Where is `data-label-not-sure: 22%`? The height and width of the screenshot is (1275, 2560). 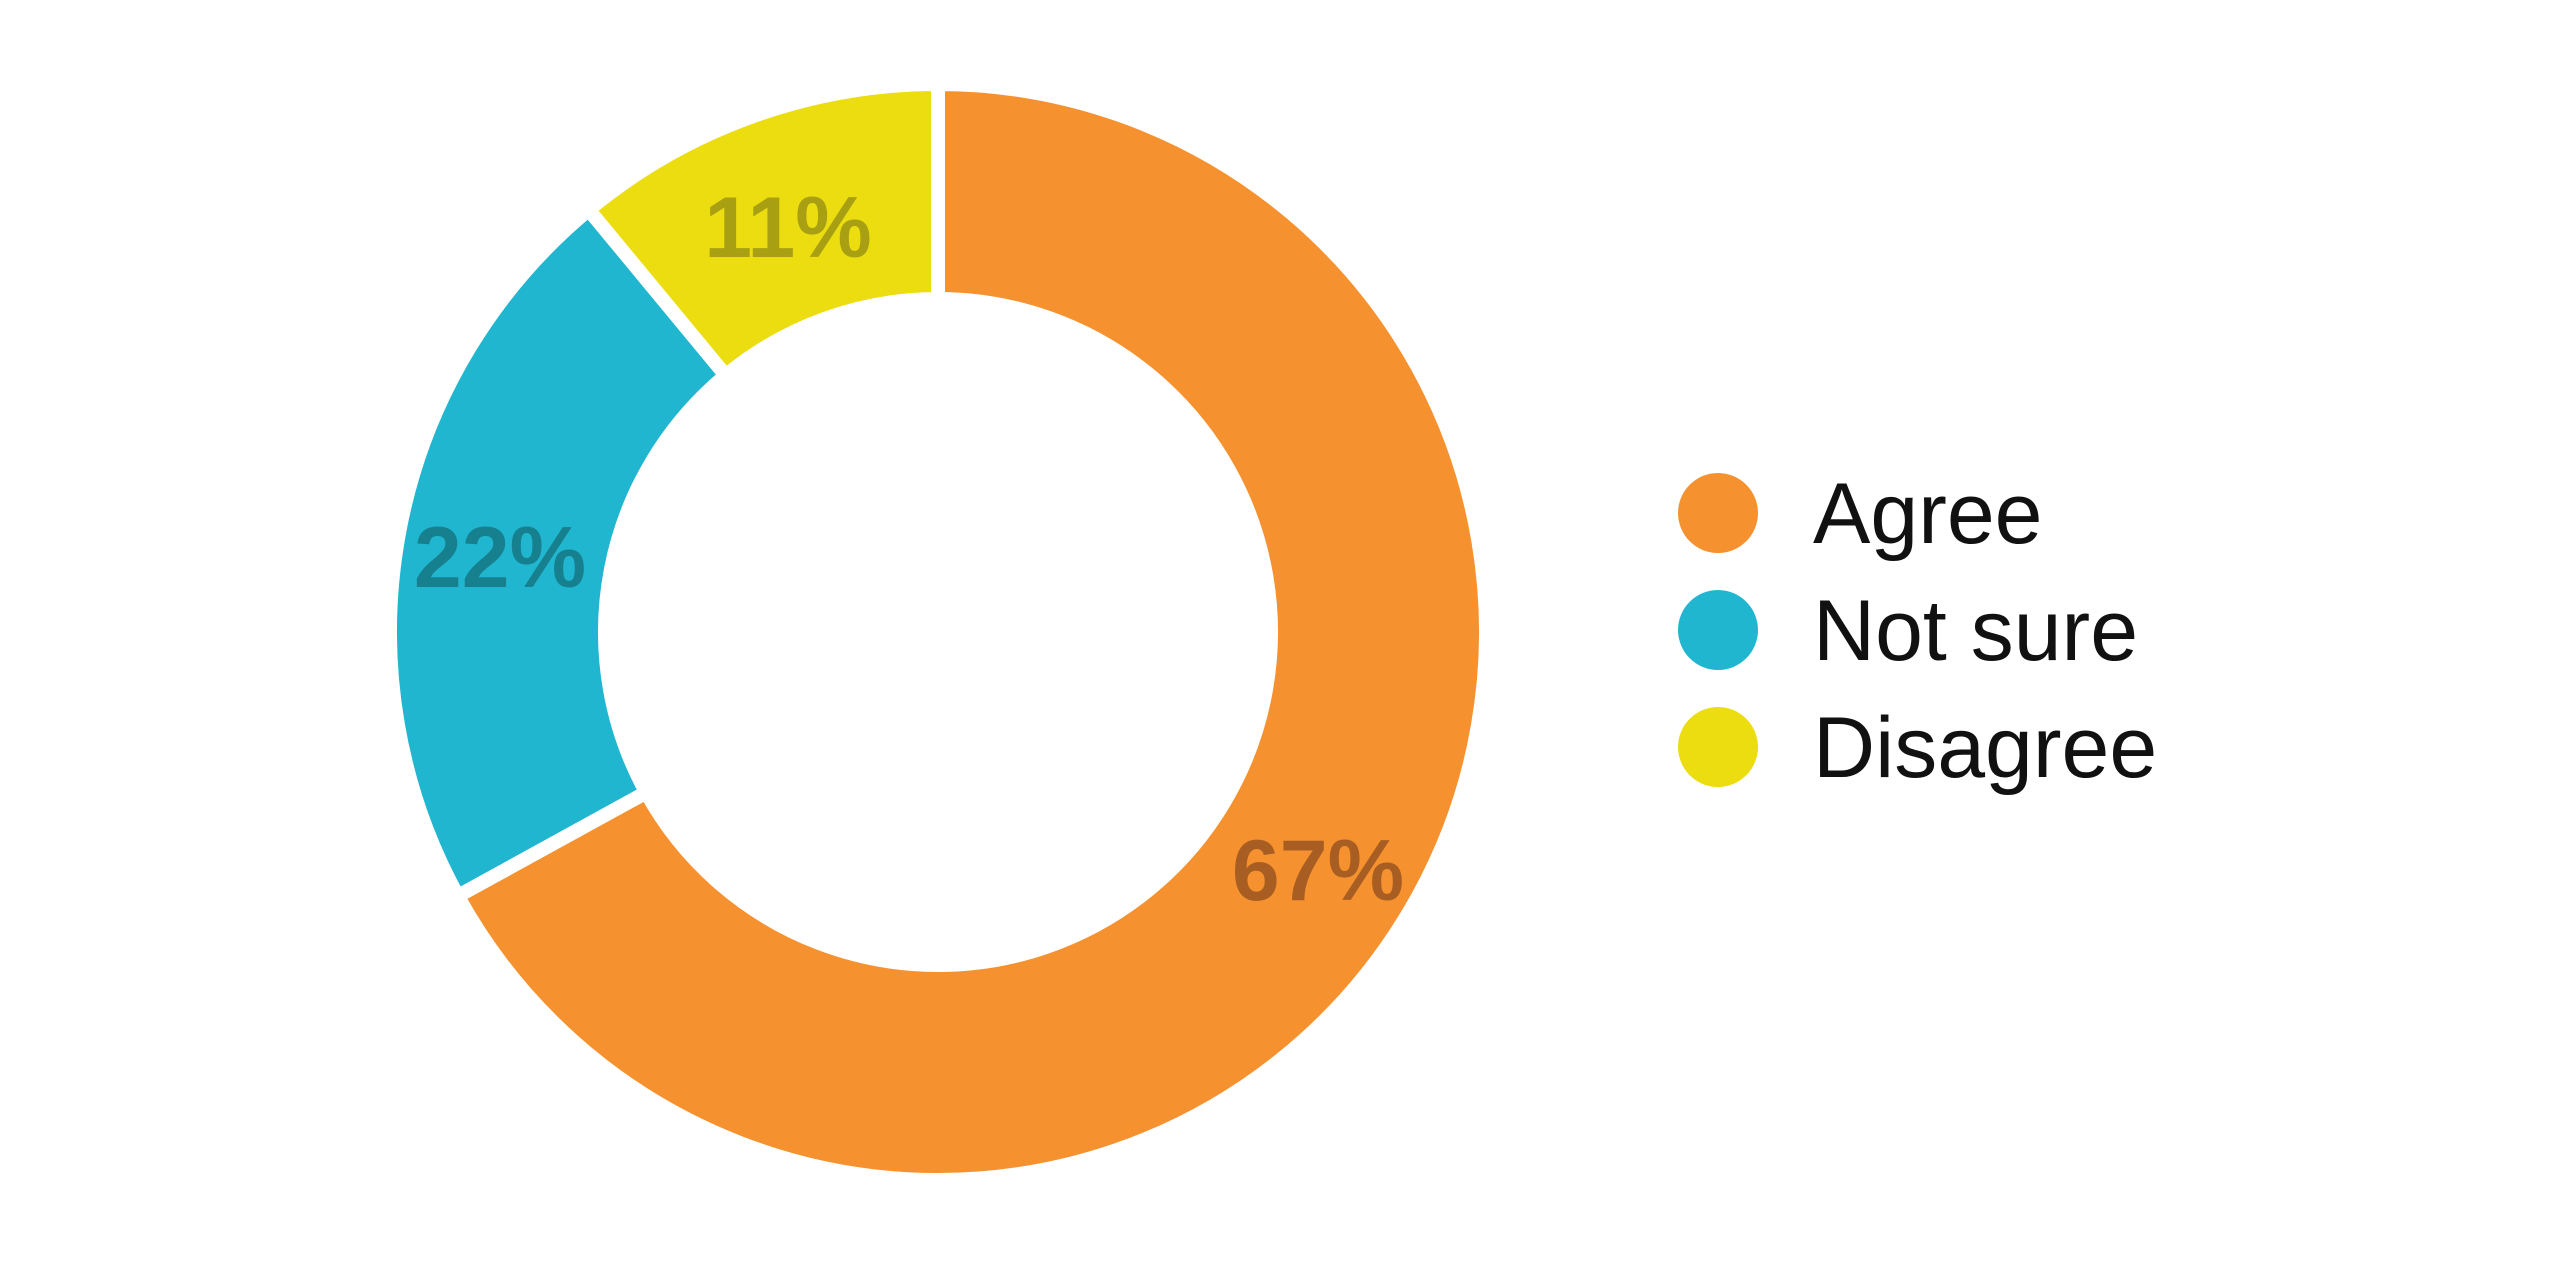
data-label-not-sure: 22% is located at coordinates (500, 558).